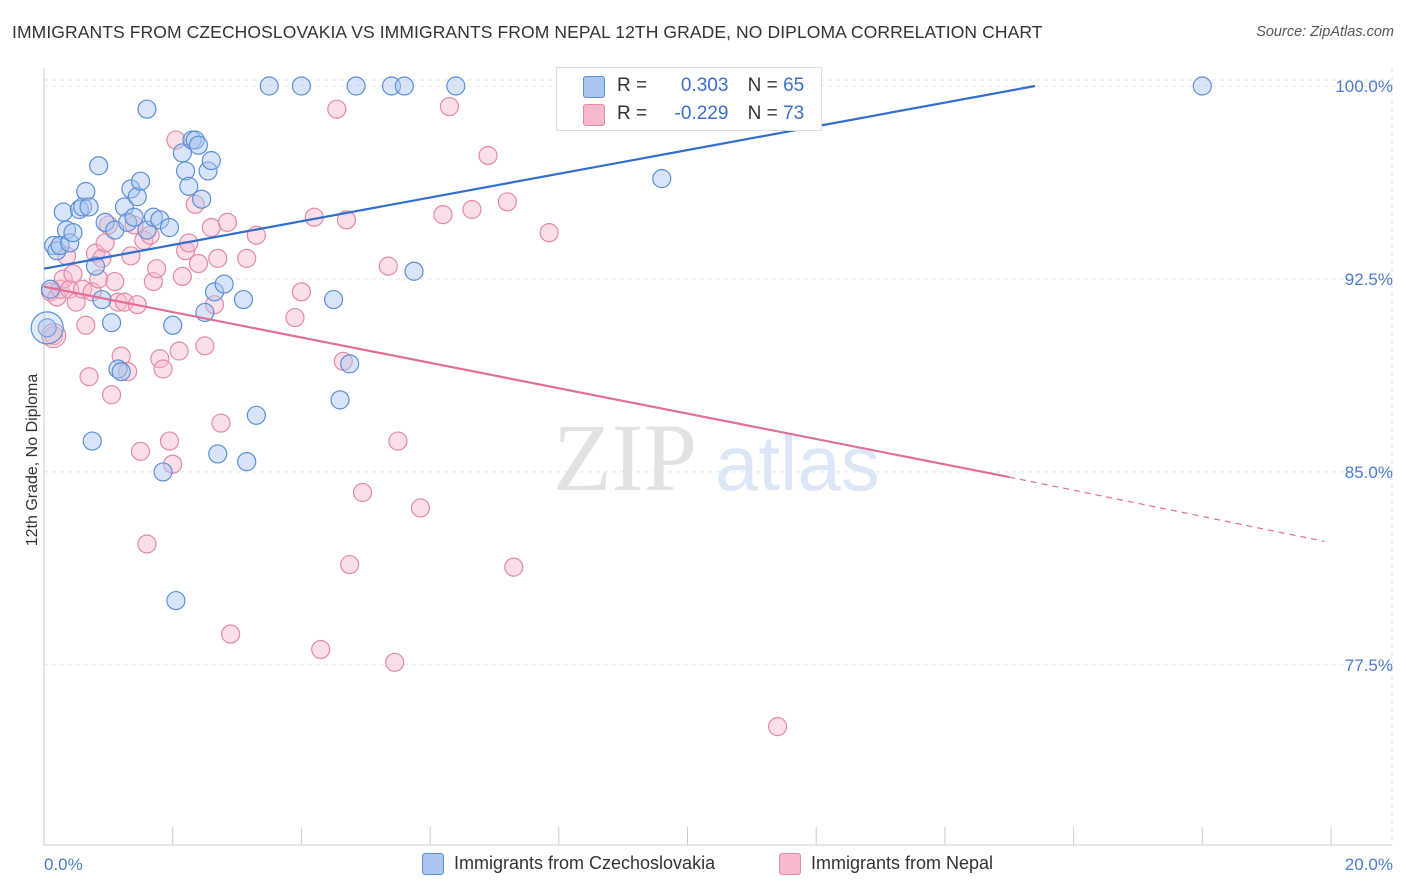  I want to click on trendline-nepal, so click(526, 382).